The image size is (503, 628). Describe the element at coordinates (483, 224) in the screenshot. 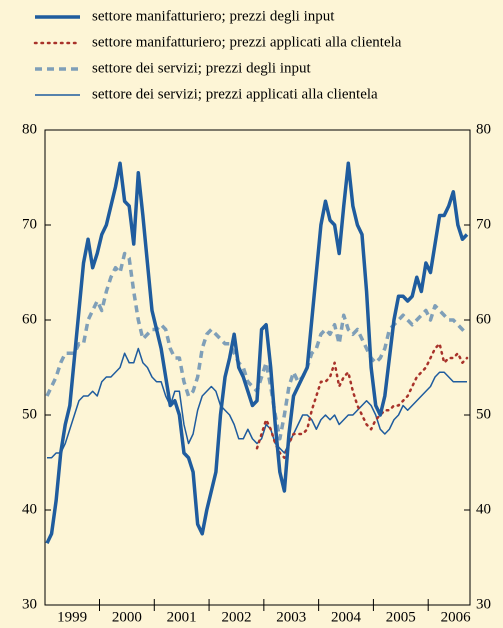

I see `y2-tick-label: 70` at that location.